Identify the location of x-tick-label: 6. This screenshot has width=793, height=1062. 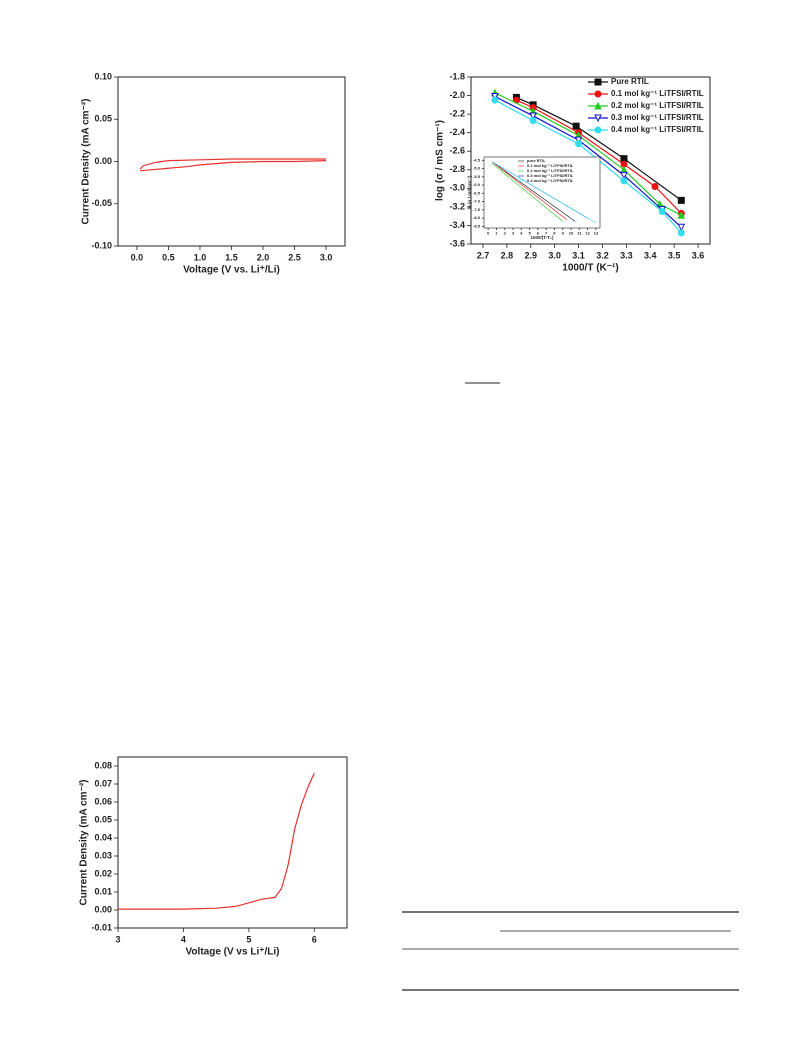
(314, 939).